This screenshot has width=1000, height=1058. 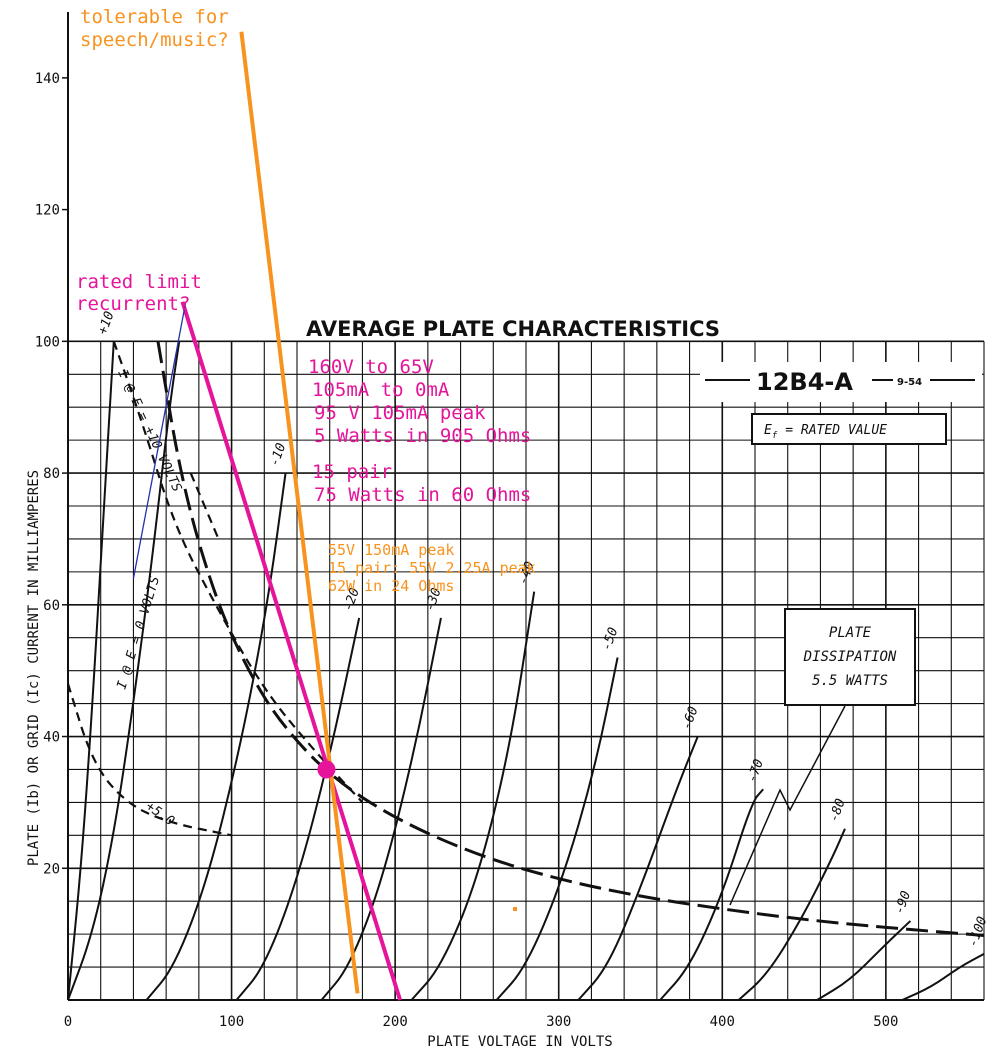 I want to click on orange-title-line-2: speech/music?, so click(x=154, y=40).